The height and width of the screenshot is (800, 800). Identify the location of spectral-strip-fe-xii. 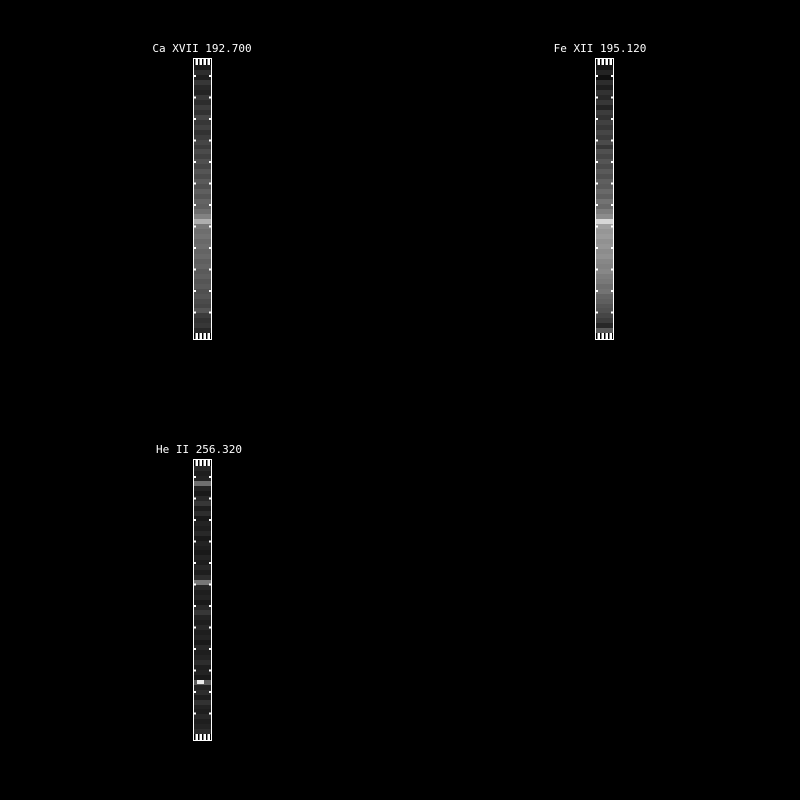
(604, 199).